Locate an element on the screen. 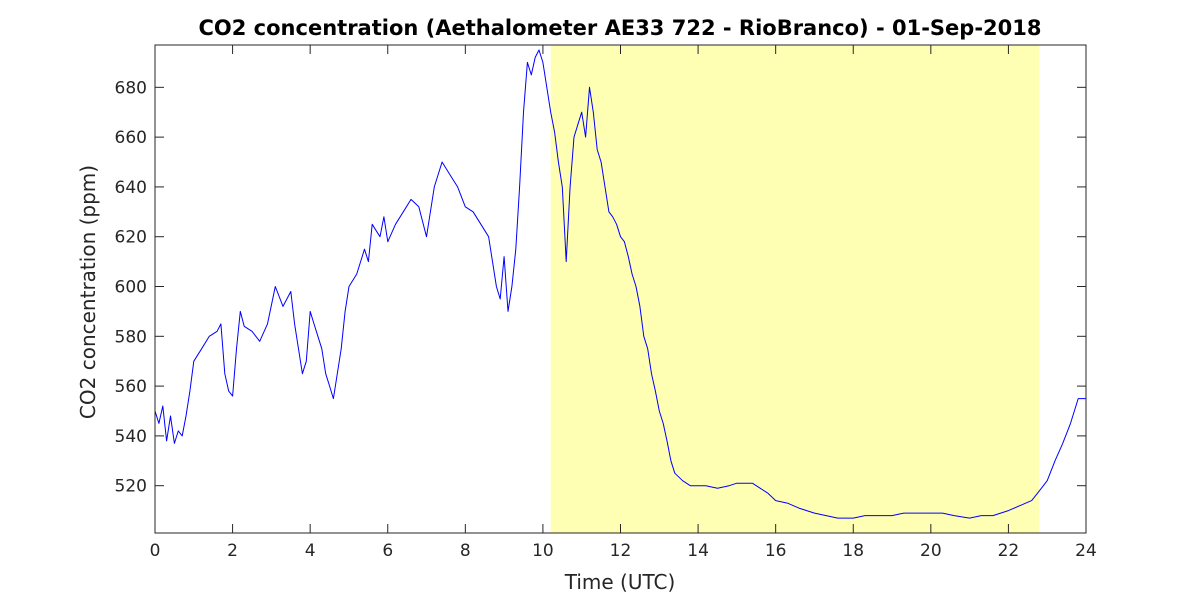 The height and width of the screenshot is (600, 1200). x-tick-label: 4 is located at coordinates (310, 551).